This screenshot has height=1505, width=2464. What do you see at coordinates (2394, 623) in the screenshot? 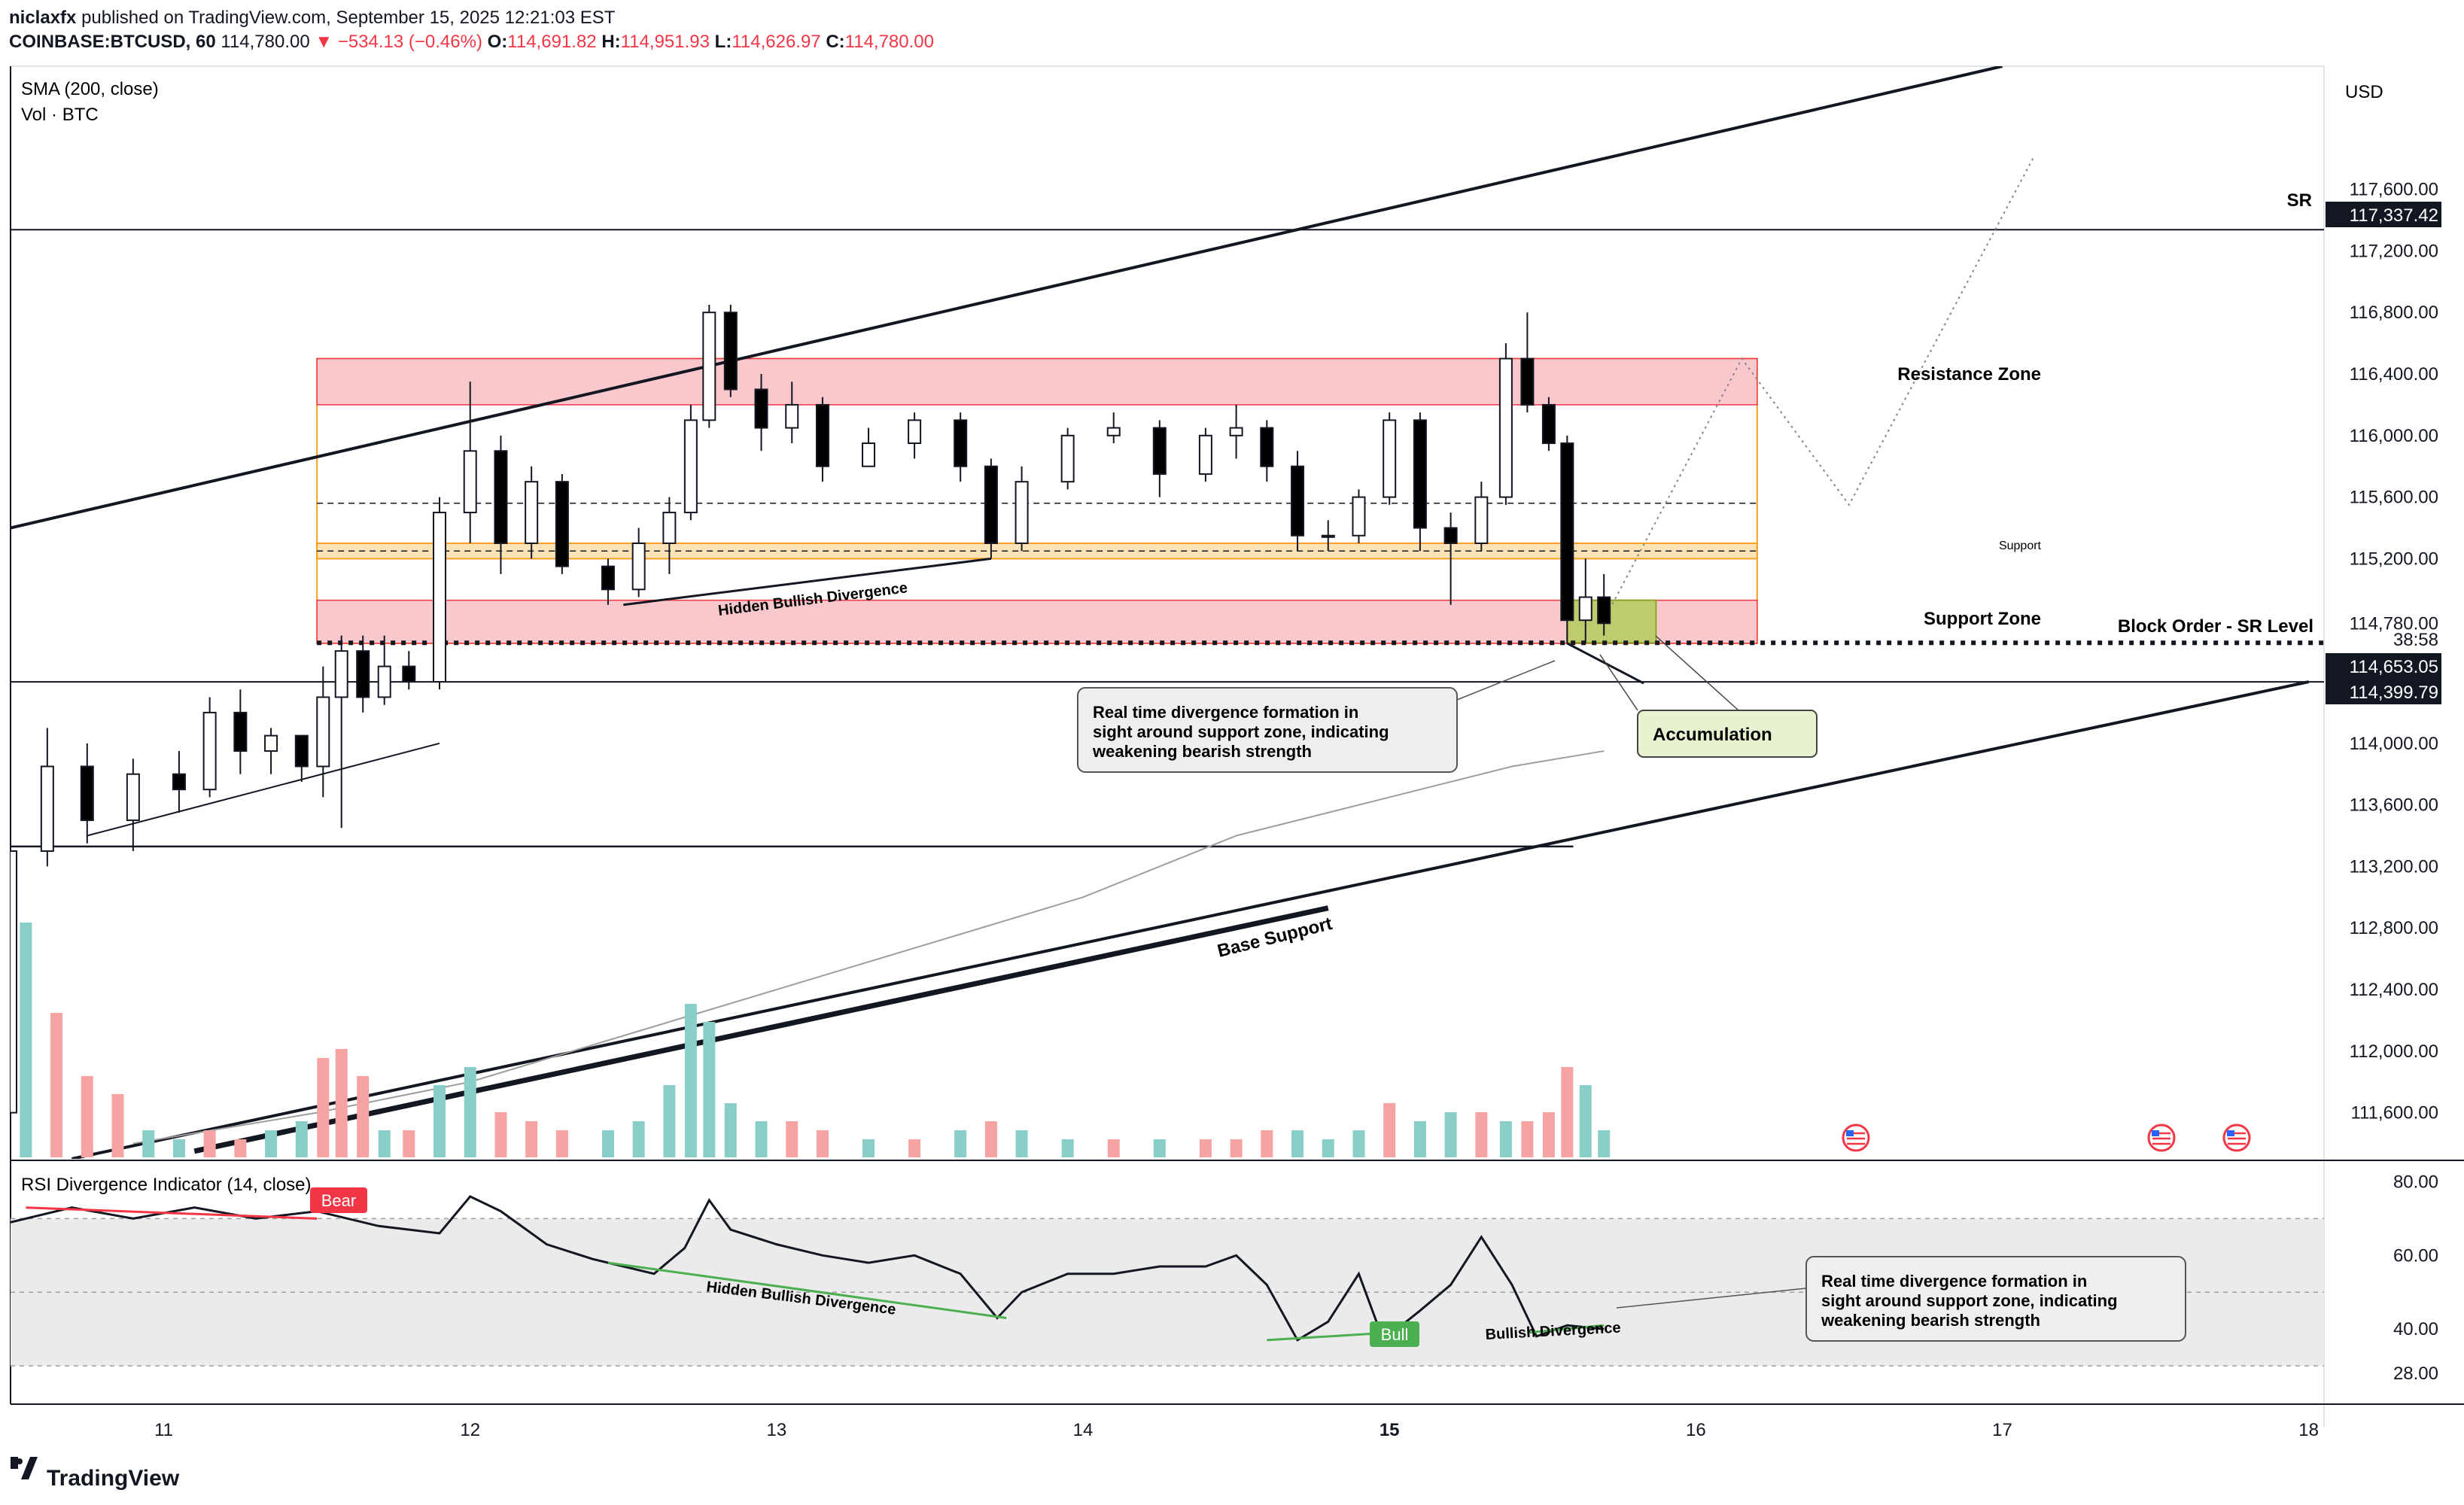
I see `price-tick: 114,780.00` at bounding box center [2394, 623].